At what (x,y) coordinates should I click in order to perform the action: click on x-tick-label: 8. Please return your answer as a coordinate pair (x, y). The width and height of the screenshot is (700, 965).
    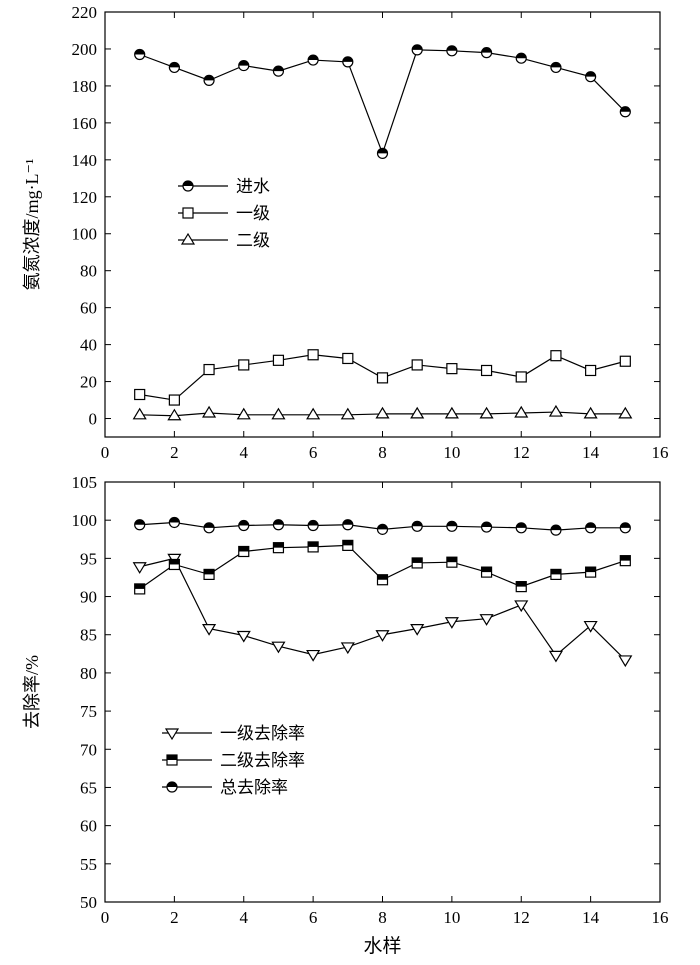
    Looking at the image, I should click on (382, 452).